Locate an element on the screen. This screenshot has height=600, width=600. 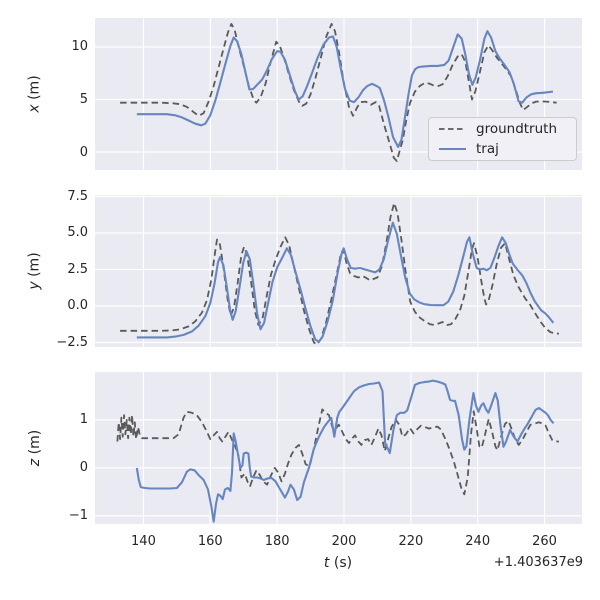
x-tick-label: 240 is located at coordinates (478, 541).